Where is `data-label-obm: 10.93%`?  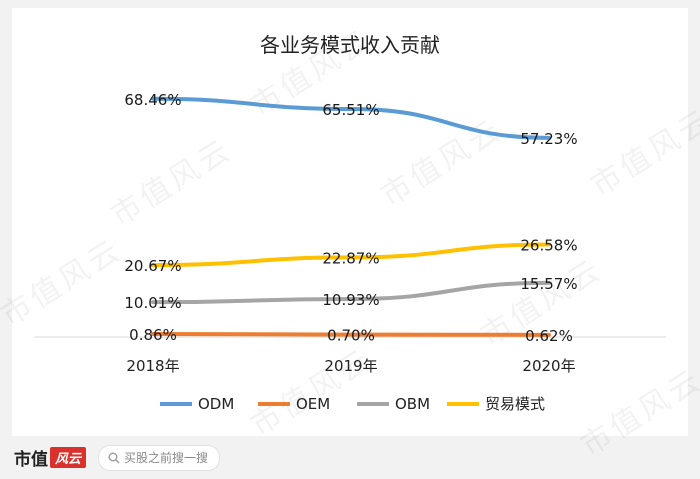
data-label-obm: 10.93% is located at coordinates (350, 300).